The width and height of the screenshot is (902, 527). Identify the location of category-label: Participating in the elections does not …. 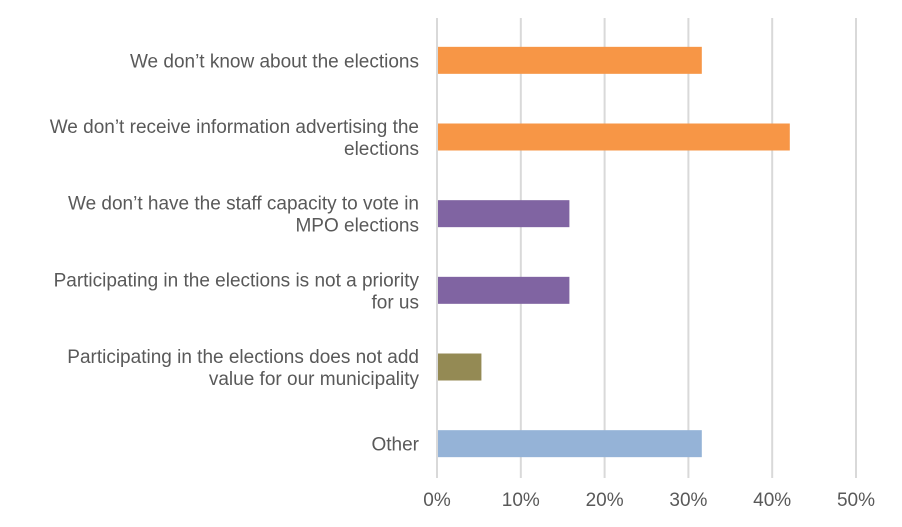
(243, 368).